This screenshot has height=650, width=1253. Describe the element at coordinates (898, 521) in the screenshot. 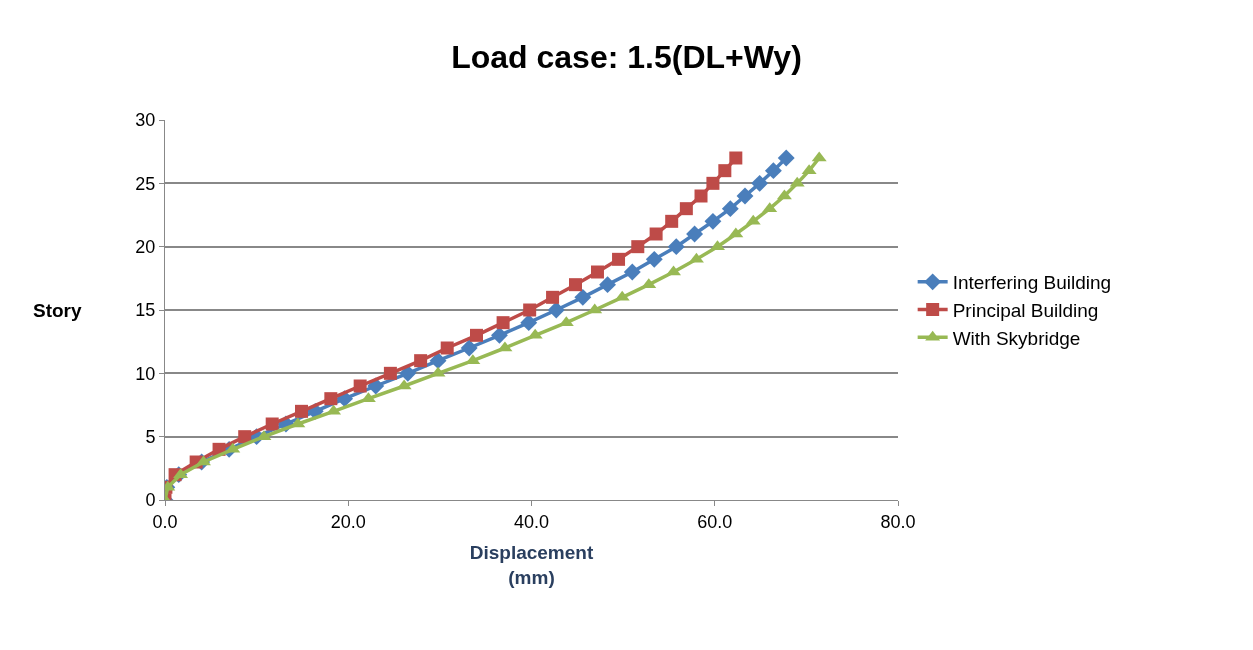

I see `x-tick-label: 80.0` at that location.